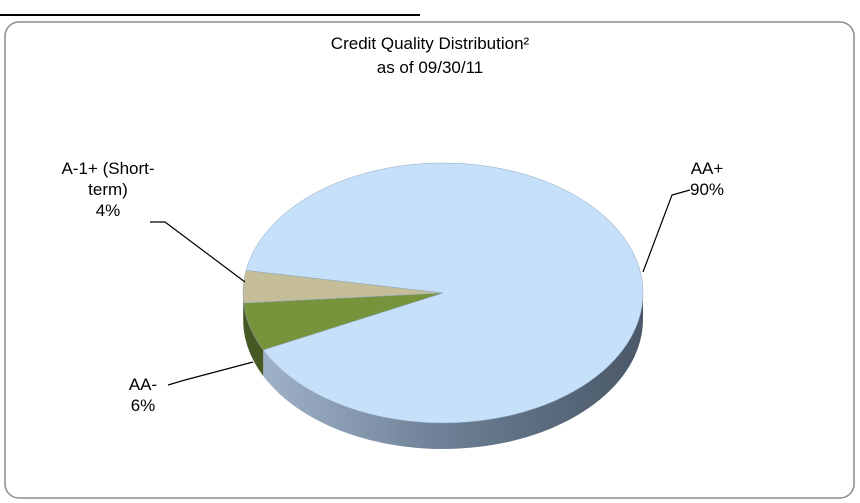 The image size is (860, 503). I want to click on category-label: AA-, so click(143, 384).